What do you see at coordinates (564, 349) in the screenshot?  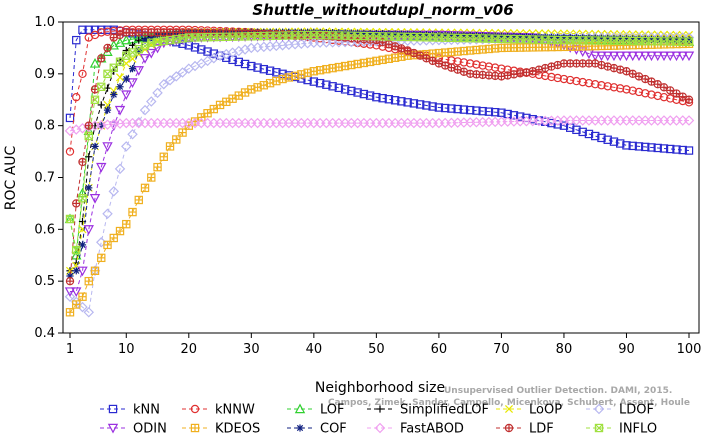 I see `x-tick-label: 80` at bounding box center [564, 349].